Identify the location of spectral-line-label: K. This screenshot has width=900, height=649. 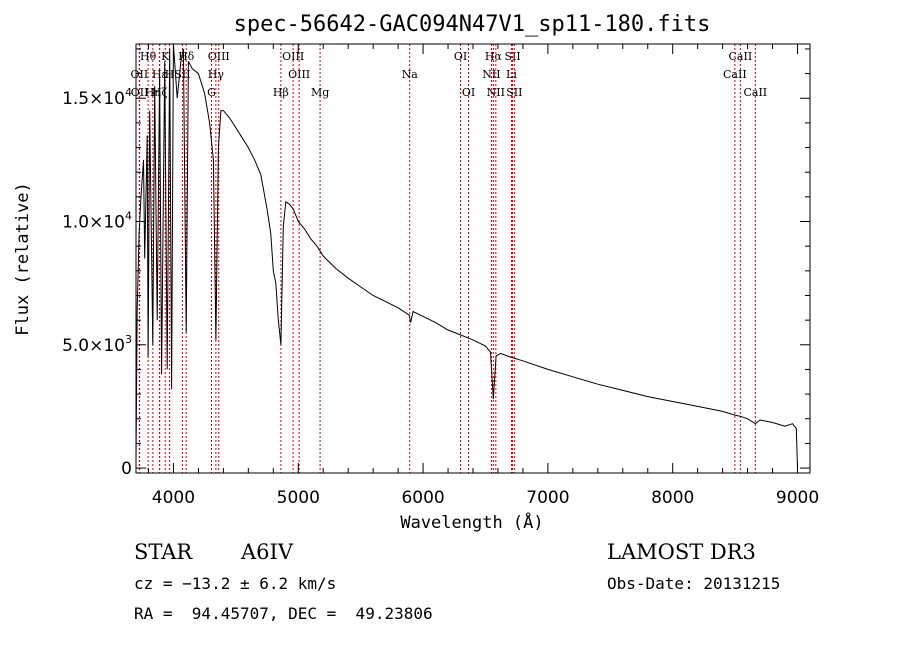
(165, 56).